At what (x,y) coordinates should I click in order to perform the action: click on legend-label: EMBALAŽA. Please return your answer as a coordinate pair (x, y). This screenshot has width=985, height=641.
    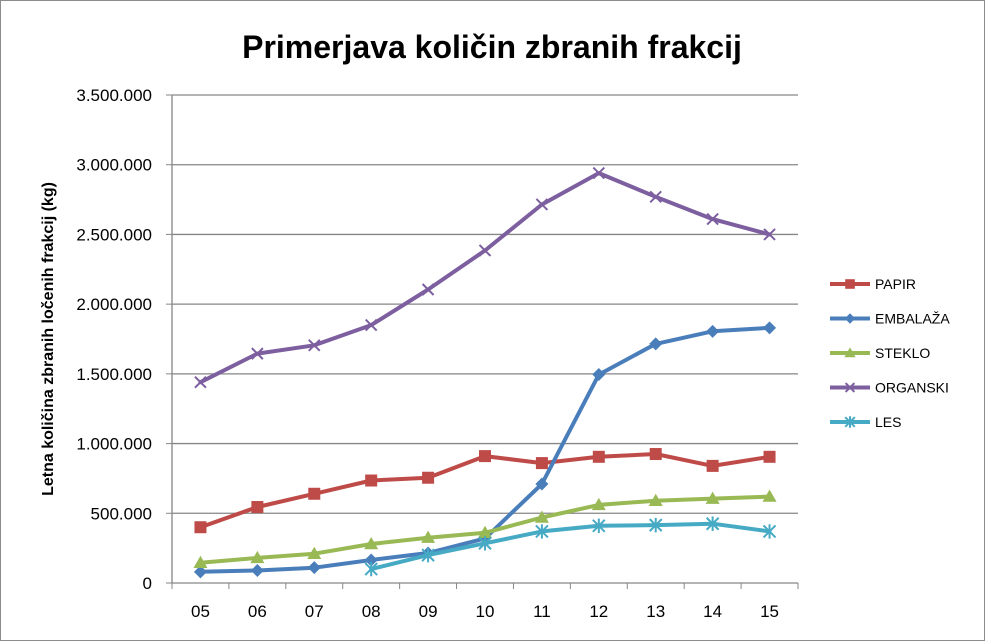
    Looking at the image, I should click on (912, 319).